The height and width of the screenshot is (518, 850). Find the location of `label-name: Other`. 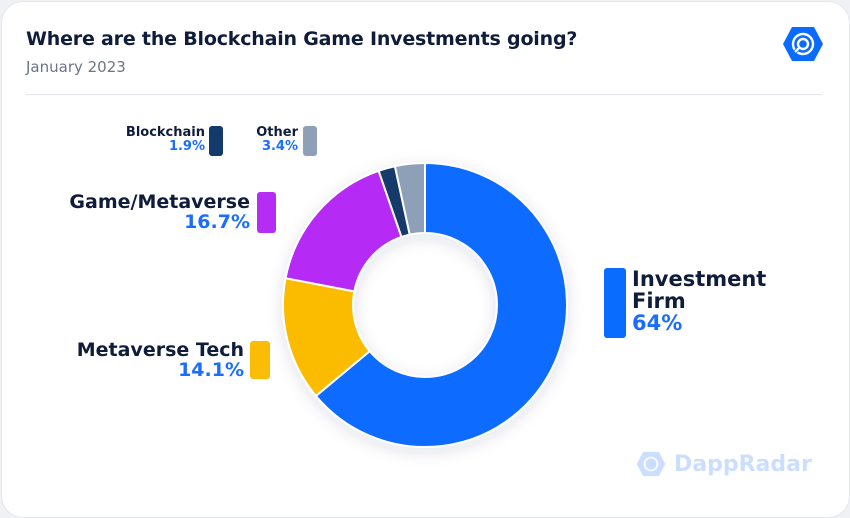

label-name: Other is located at coordinates (277, 132).